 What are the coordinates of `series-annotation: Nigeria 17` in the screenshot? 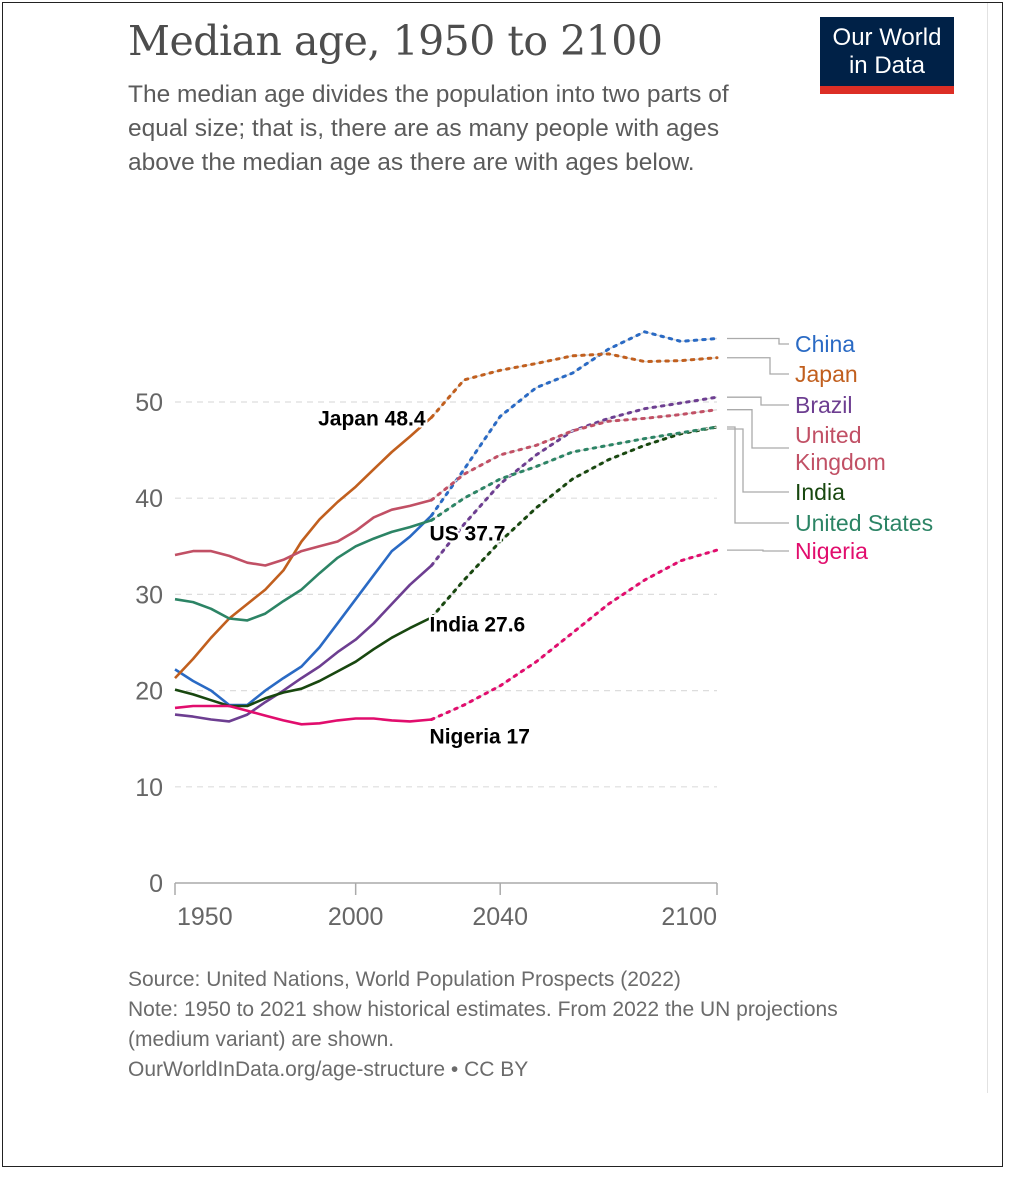 It's located at (480, 736).